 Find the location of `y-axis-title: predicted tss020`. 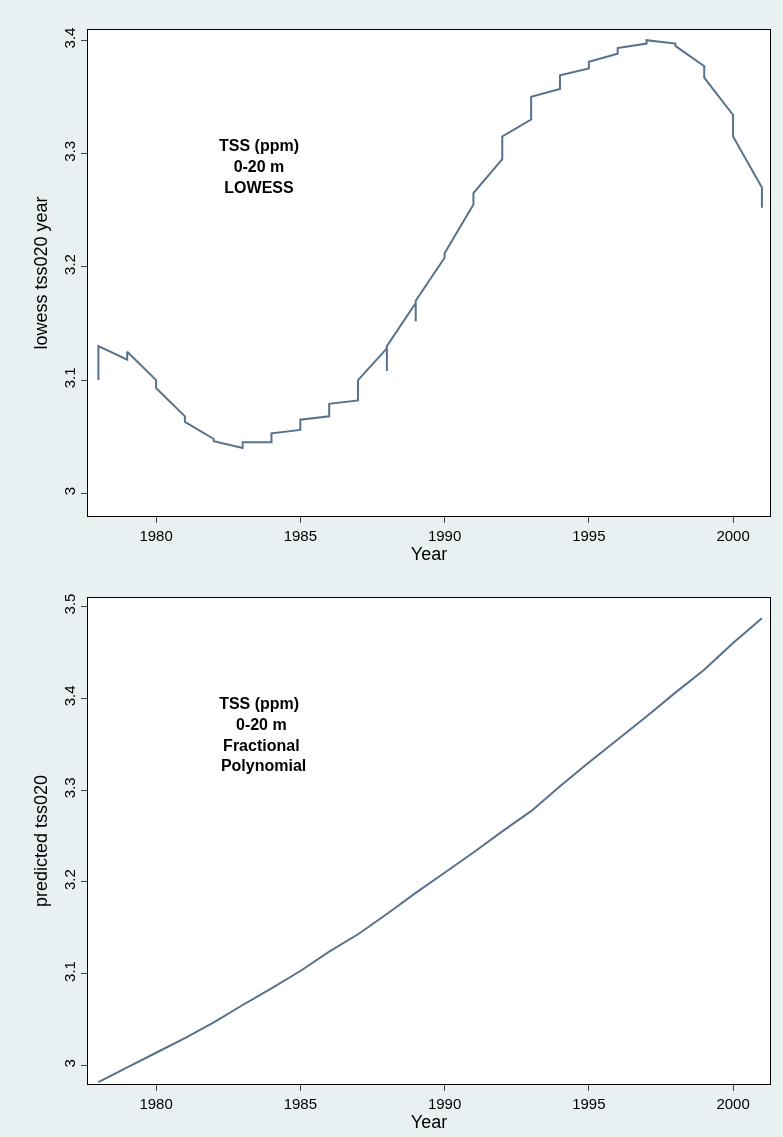

y-axis-title: predicted tss020 is located at coordinates (41, 841).